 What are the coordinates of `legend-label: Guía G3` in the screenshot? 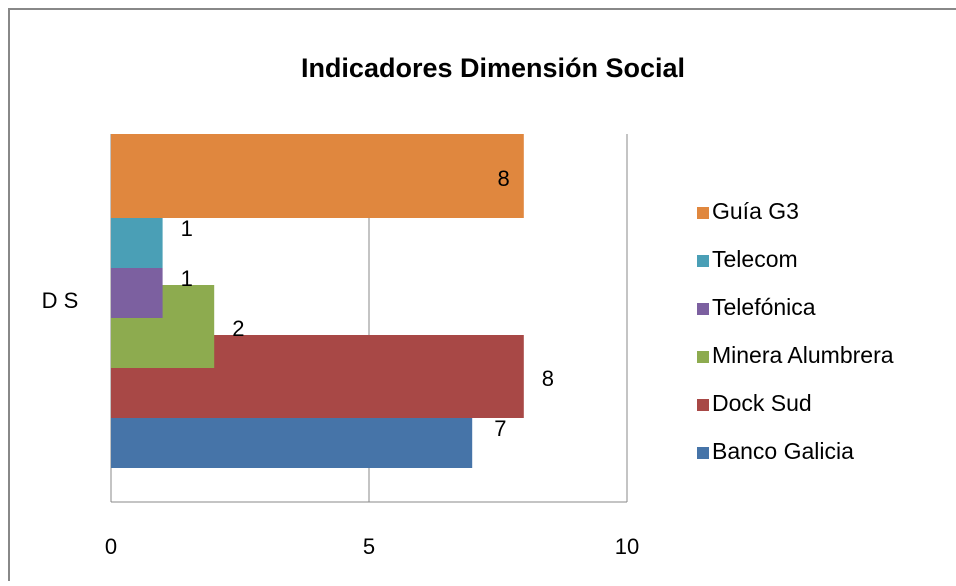 It's located at (755, 211).